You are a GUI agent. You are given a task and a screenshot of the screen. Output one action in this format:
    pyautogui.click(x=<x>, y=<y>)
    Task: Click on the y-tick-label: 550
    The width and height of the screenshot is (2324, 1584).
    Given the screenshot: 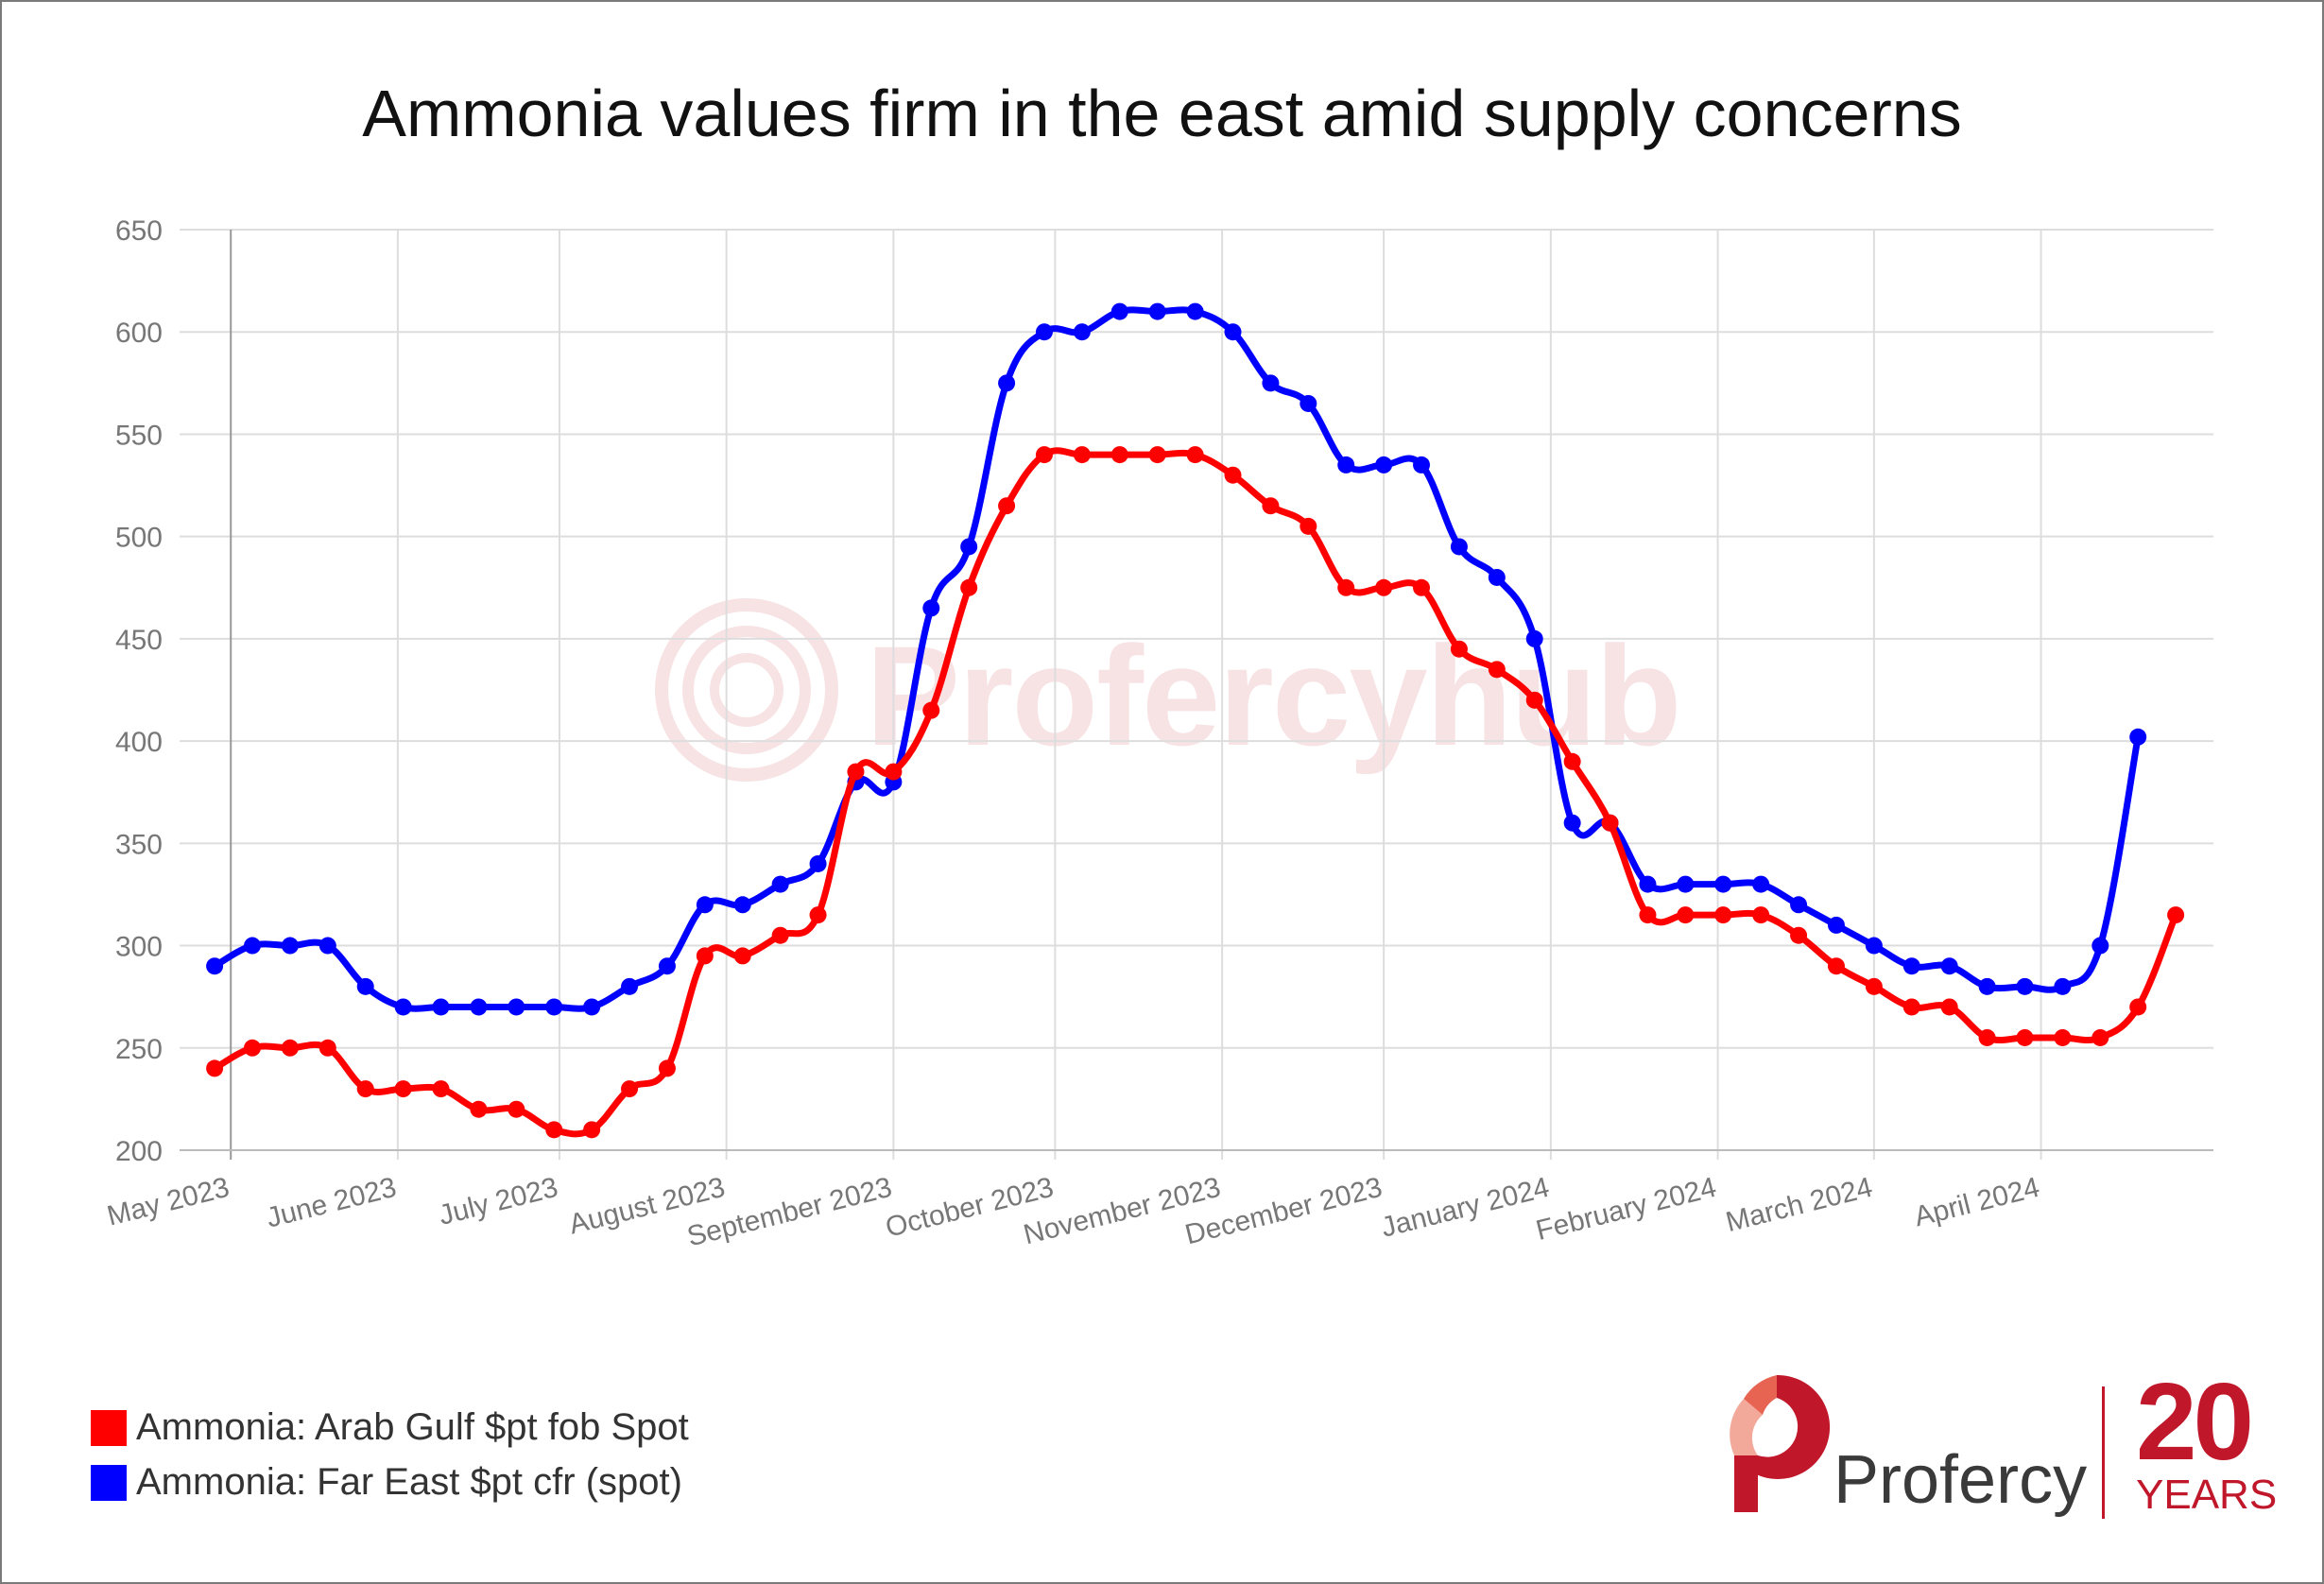 What is the action you would take?
    pyautogui.click(x=139, y=436)
    